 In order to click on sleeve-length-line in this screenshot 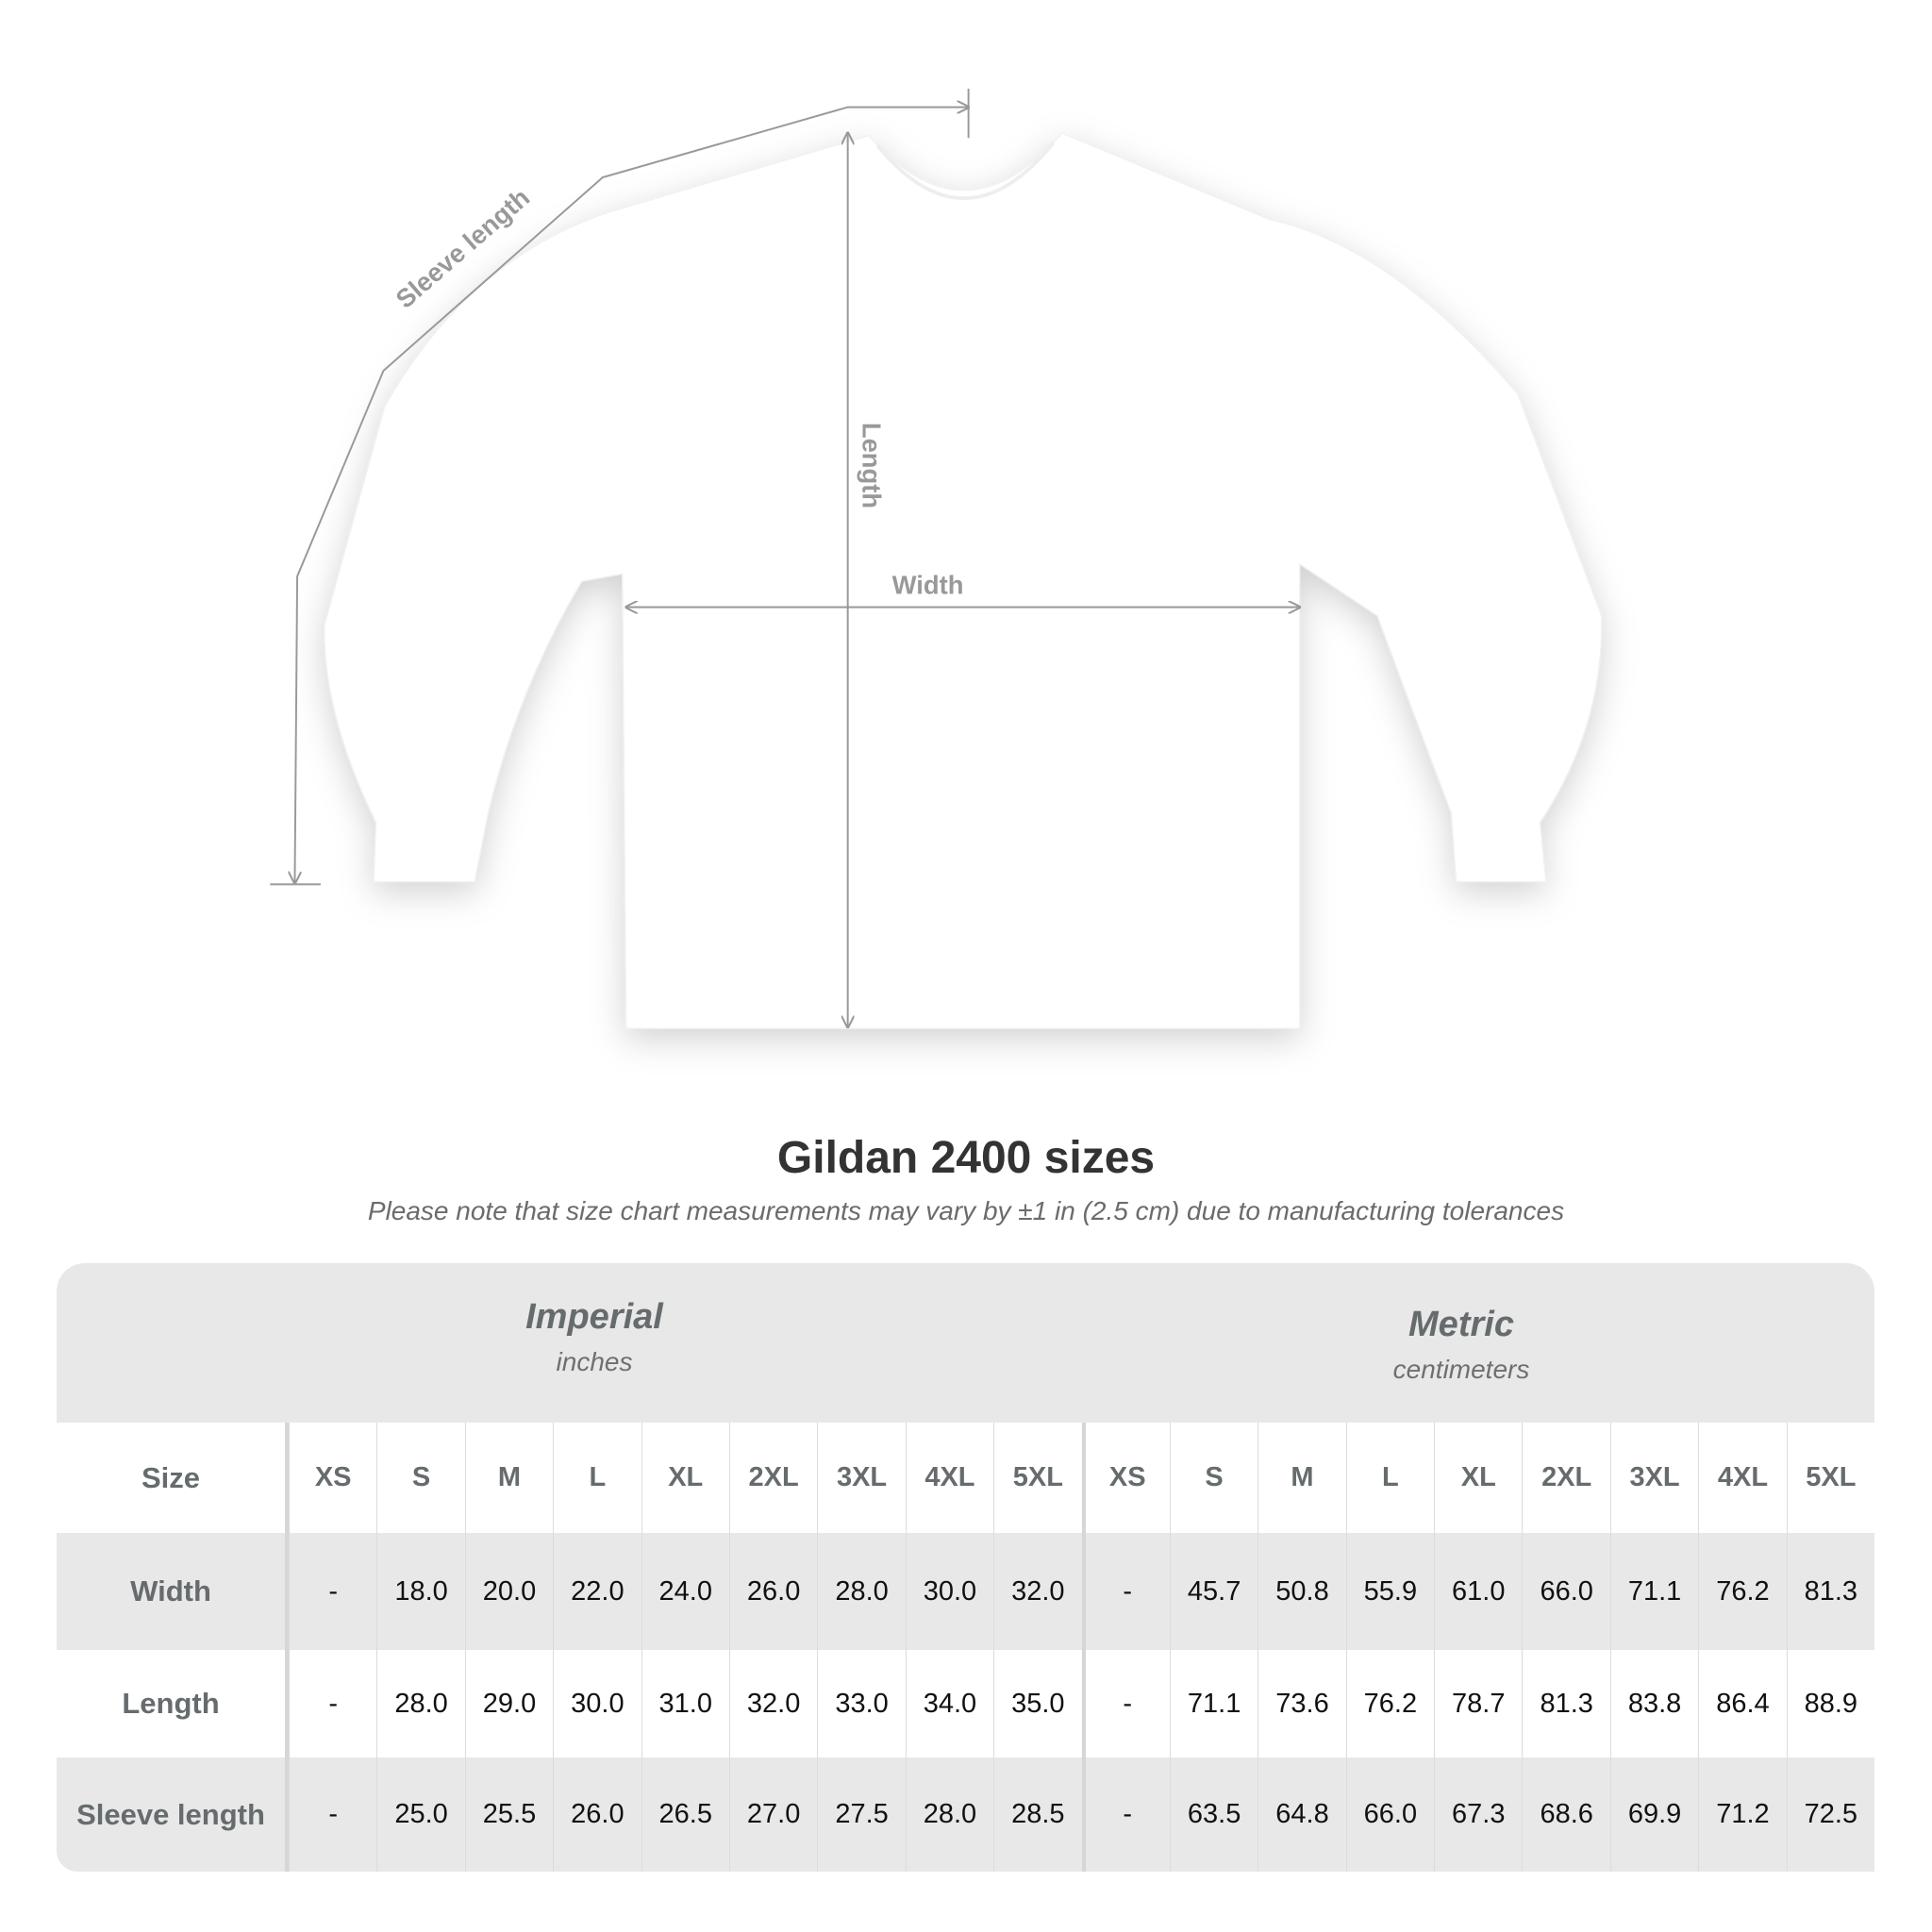, I will do `click(631, 496)`.